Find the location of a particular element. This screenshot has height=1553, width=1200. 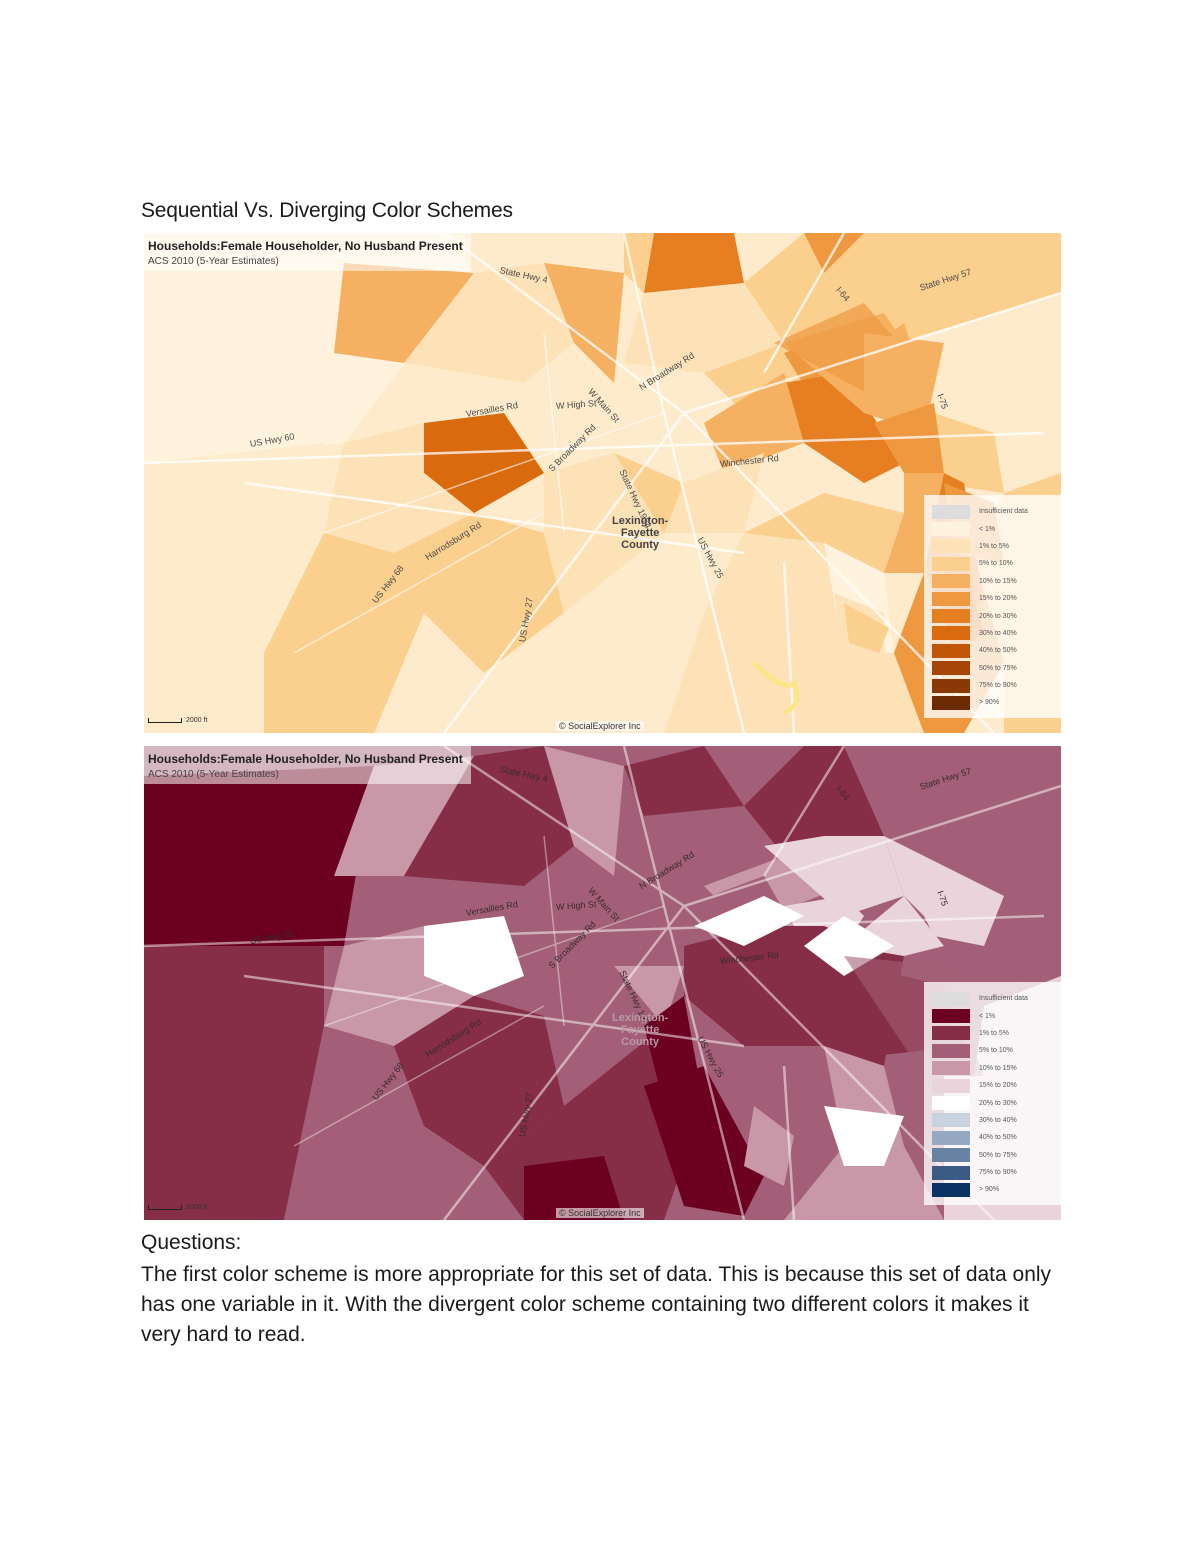

questions-heading: Questions: is located at coordinates (191, 1242).